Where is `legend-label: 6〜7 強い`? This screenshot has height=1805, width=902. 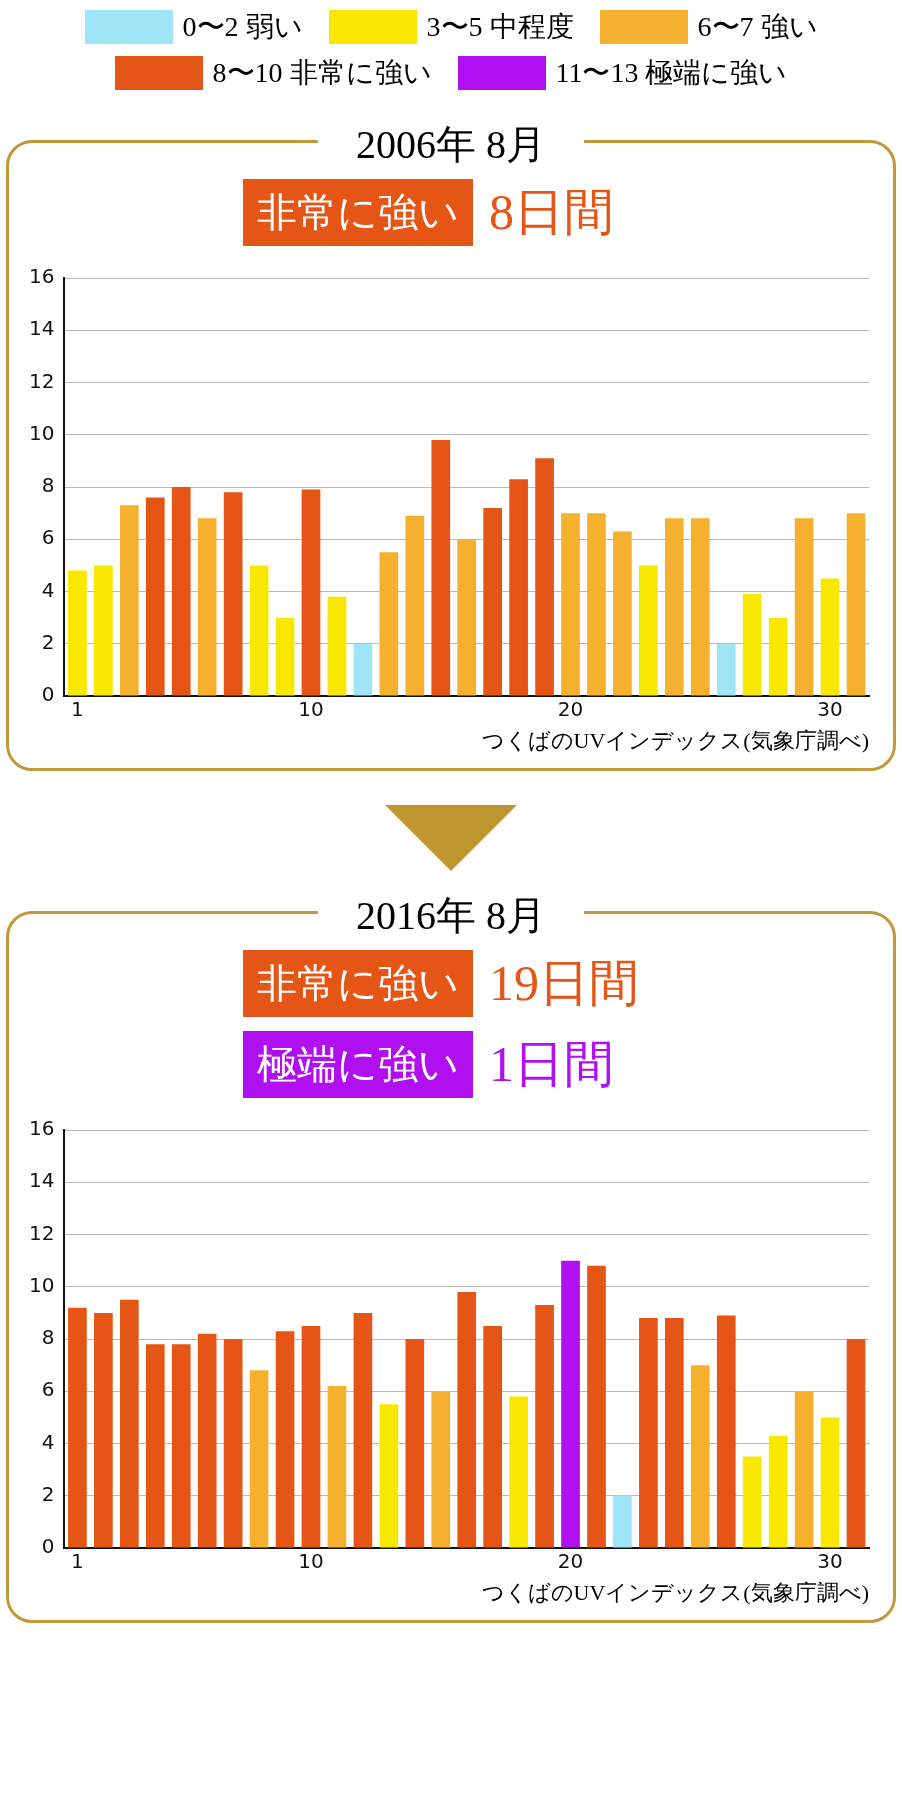
legend-label: 6〜7 強い is located at coordinates (757, 27).